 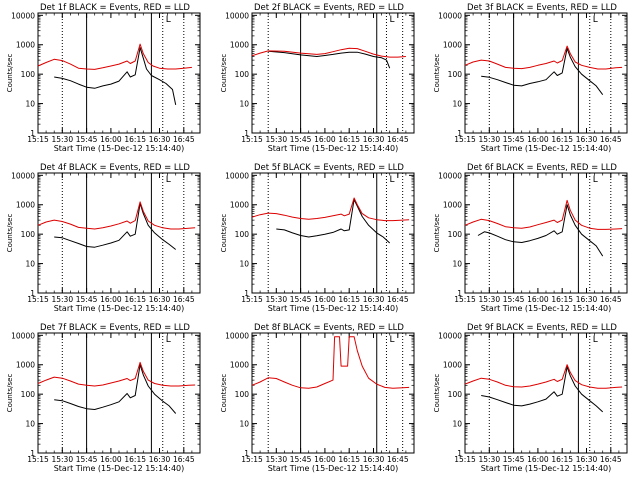 What do you see at coordinates (329, 168) in the screenshot?
I see `chart-title: Det 5f BLACK = Events, RED = LLD` at bounding box center [329, 168].